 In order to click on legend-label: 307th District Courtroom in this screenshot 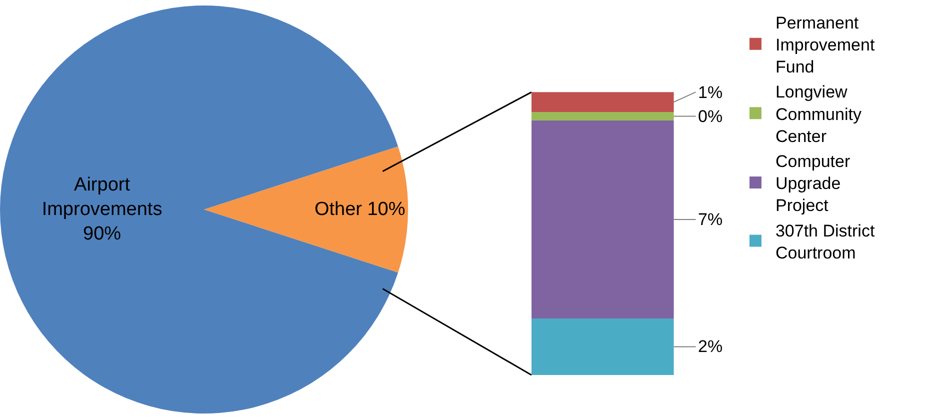, I will do `click(825, 241)`.